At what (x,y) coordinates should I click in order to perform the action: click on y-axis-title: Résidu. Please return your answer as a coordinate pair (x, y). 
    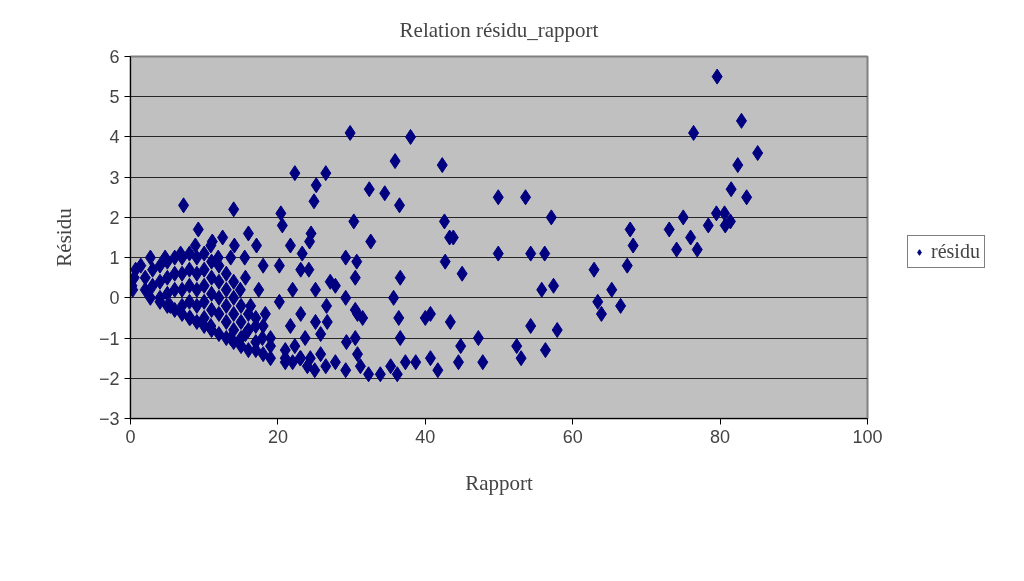
    Looking at the image, I should click on (63, 237).